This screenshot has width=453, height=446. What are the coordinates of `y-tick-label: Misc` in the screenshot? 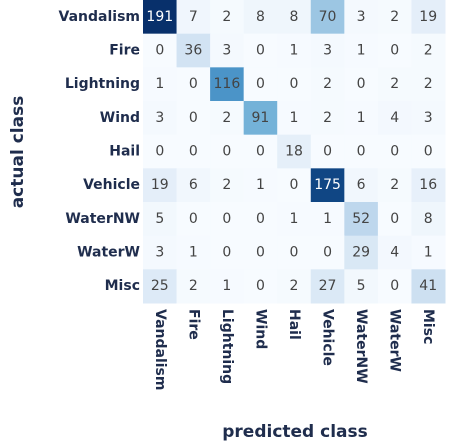 It's located at (122, 286).